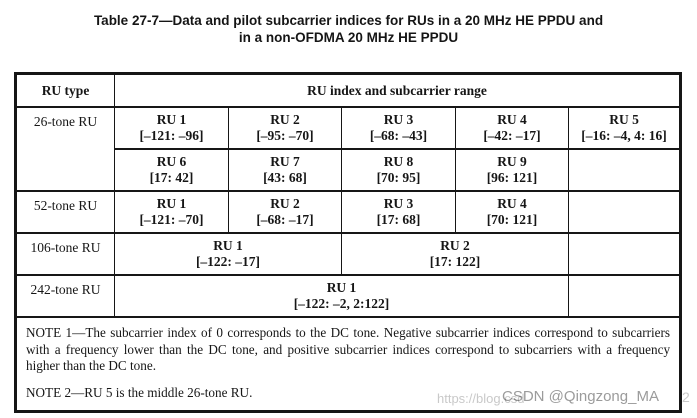 The height and width of the screenshot is (418, 697). I want to click on ru-cell: RU 2 [–68: –17], so click(285, 212).